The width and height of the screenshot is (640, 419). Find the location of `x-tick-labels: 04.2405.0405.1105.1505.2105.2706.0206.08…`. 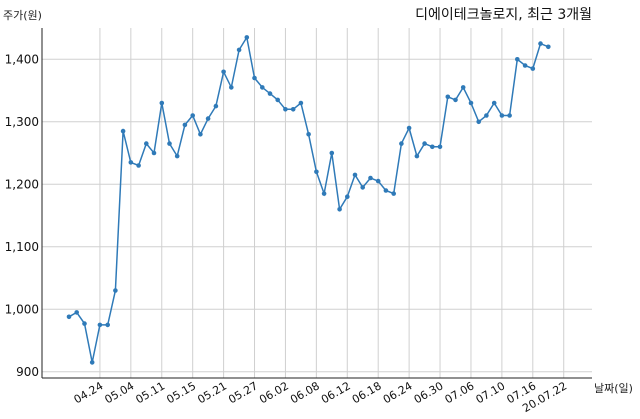

x-tick-labels: 04.2405.0405.1105.1505.2105.2706.0206.08… is located at coordinates (321, 397).